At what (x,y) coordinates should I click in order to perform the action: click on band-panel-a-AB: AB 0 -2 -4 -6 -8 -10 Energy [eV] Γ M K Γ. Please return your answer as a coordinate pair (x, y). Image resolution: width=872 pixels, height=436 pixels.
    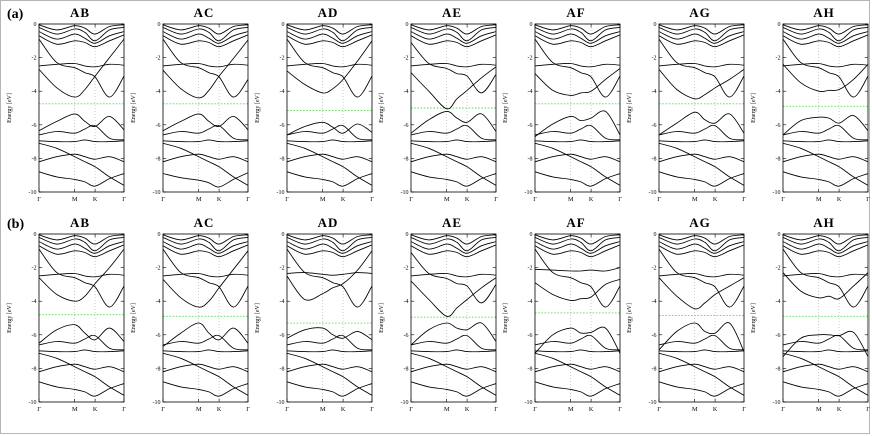
    Looking at the image, I should click on (65, 108).